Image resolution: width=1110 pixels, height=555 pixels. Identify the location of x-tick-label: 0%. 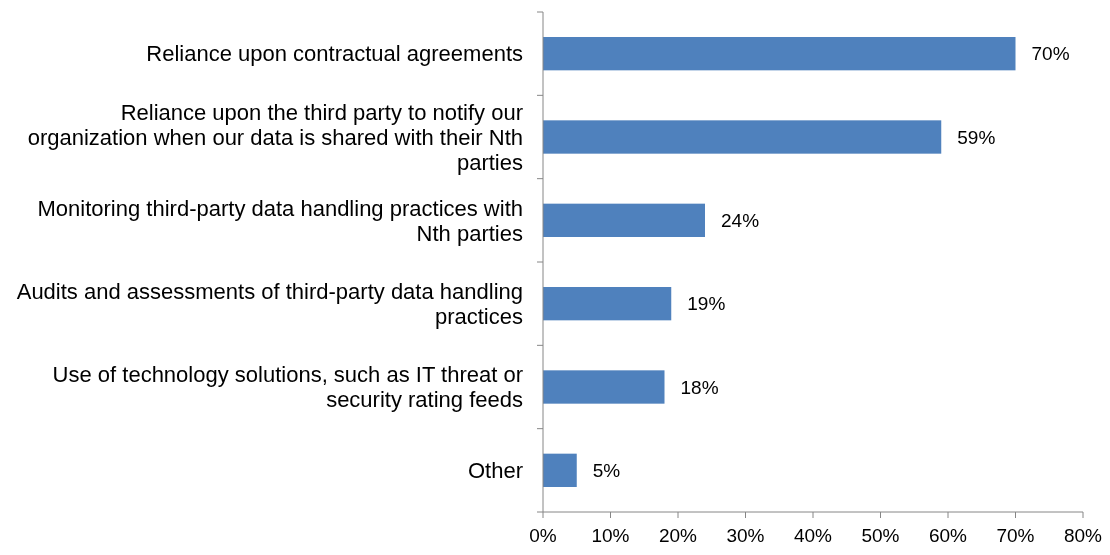
(543, 535).